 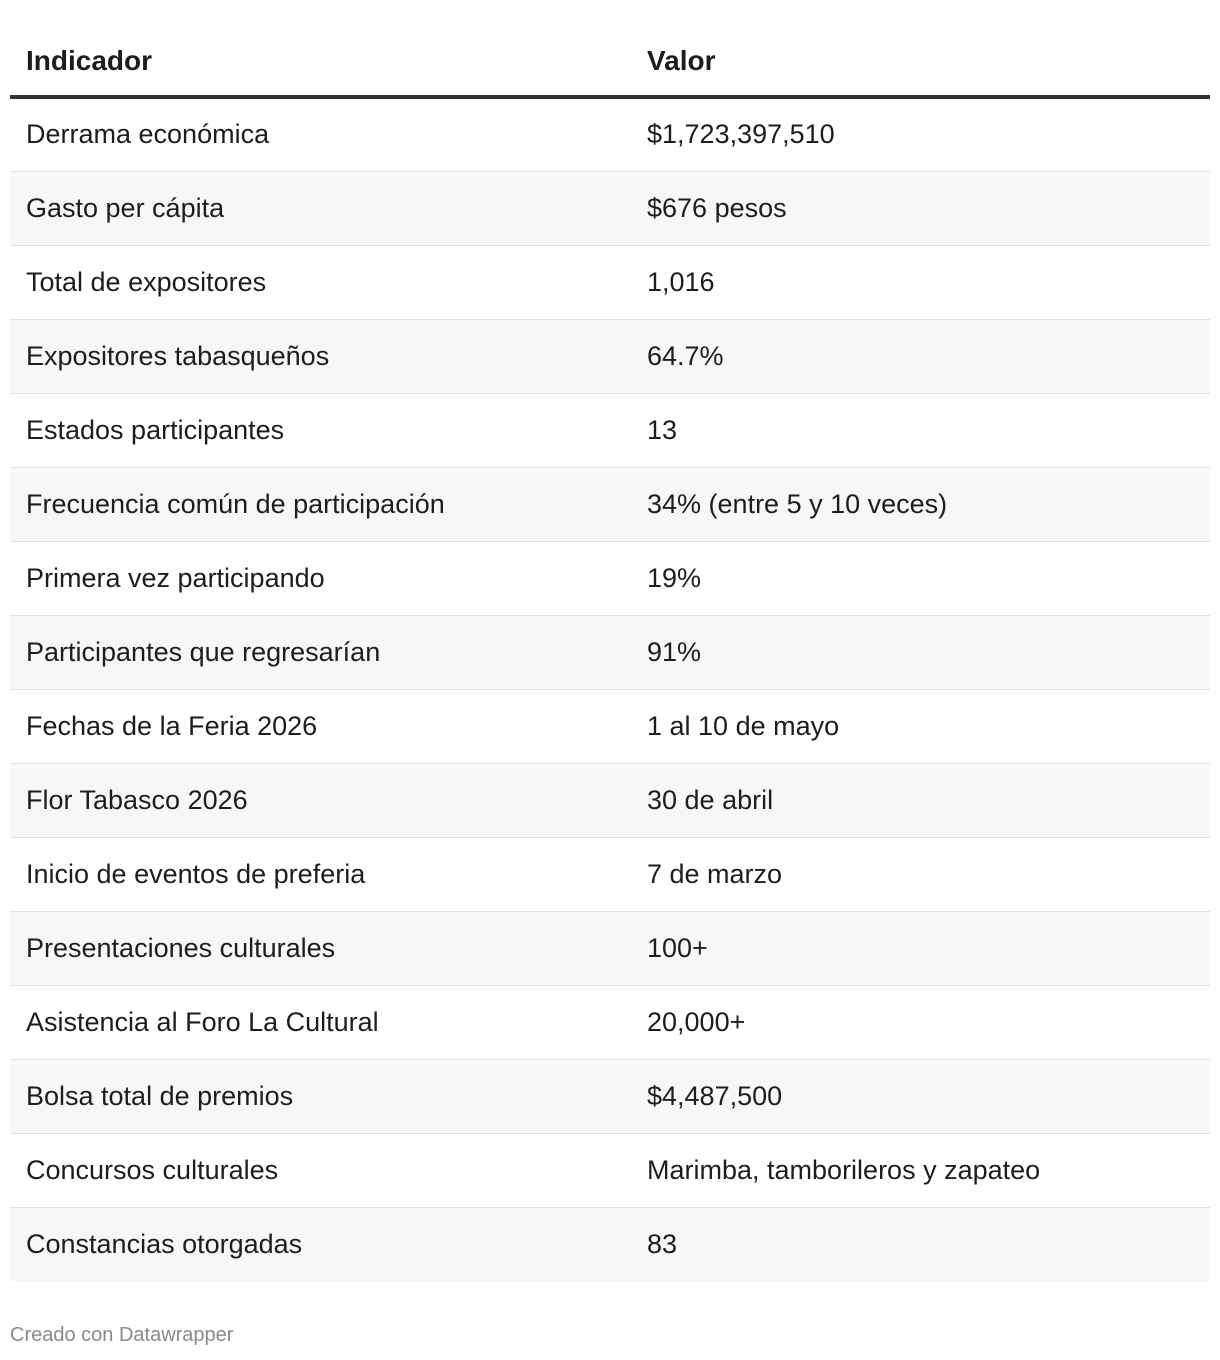 I want to click on table-row: Constancias otorgadas 83, so click(x=610, y=1244).